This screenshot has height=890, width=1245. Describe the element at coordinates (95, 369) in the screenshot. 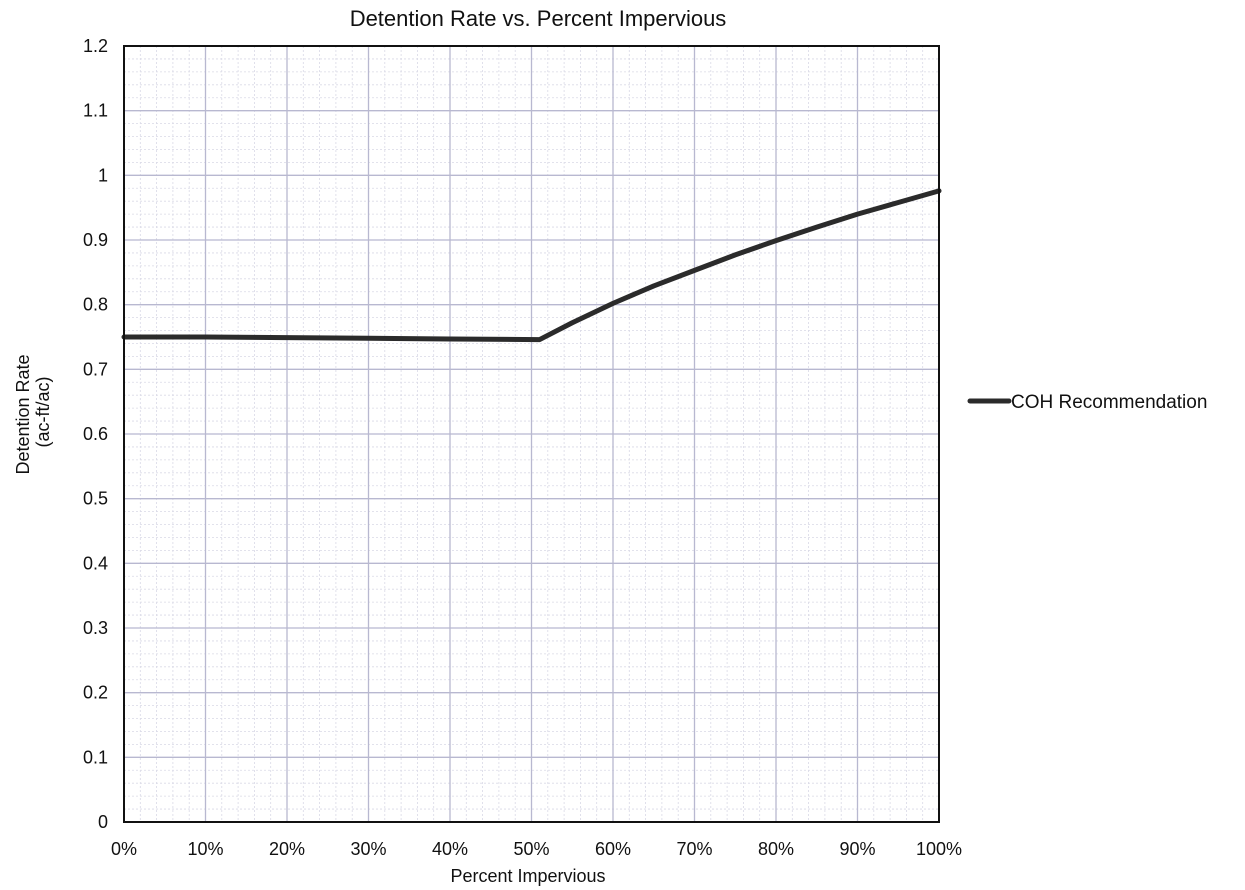

I see `y-tick-label: 0.7` at that location.